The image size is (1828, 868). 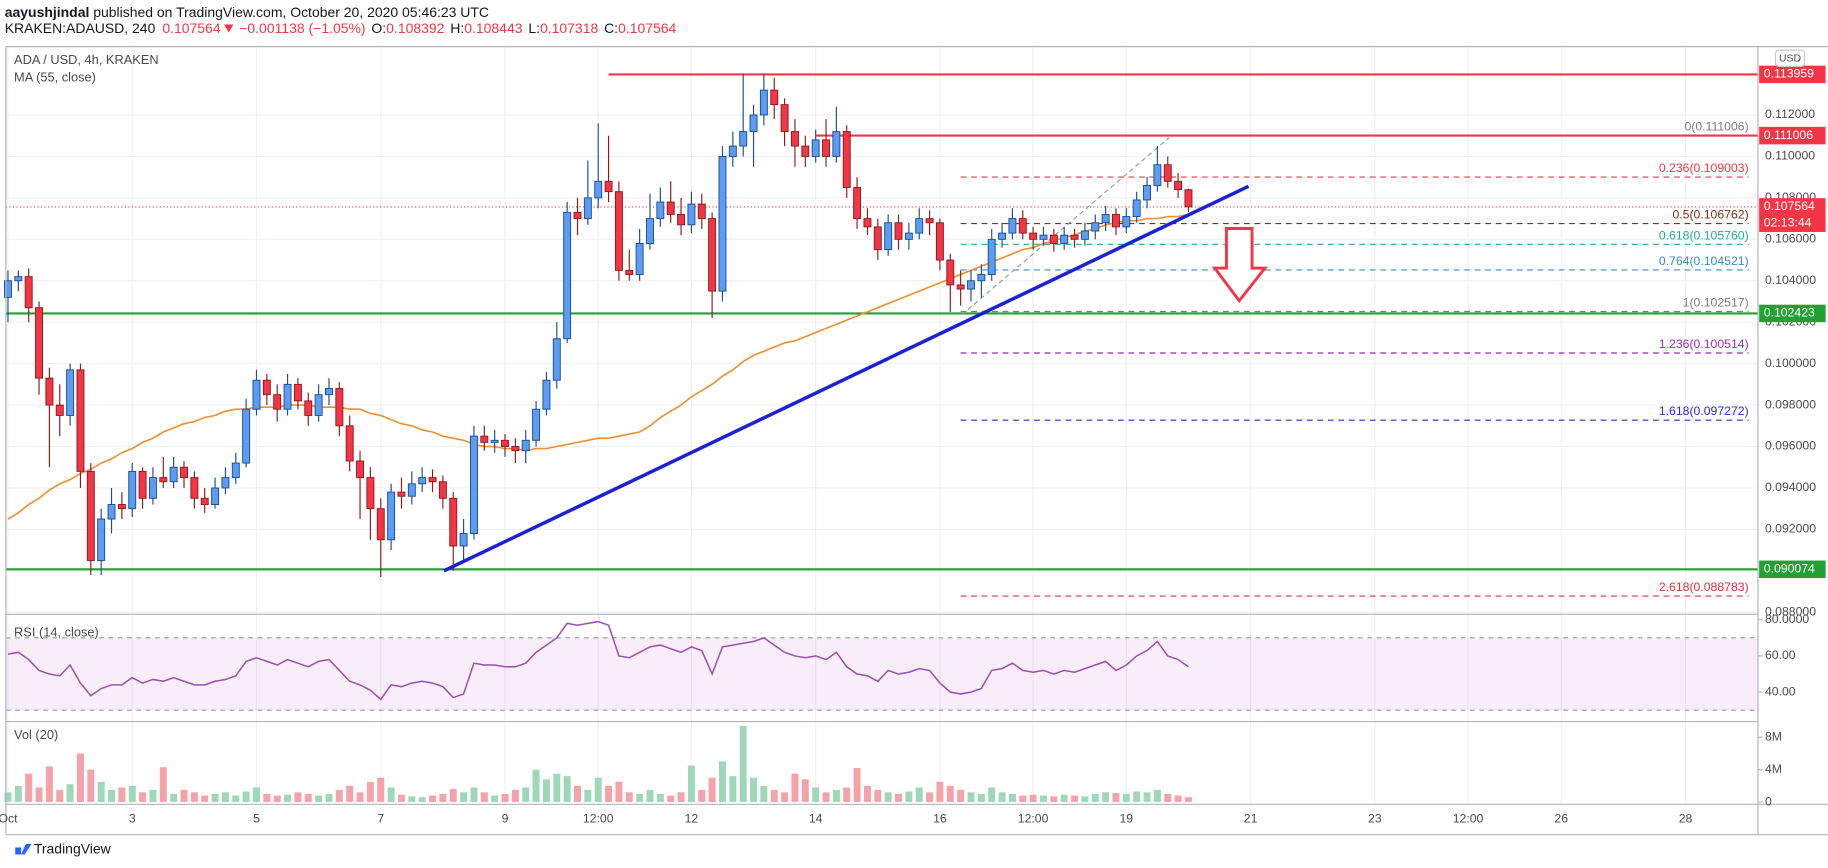 I want to click on ohlc-label: L:, so click(x=534, y=28).